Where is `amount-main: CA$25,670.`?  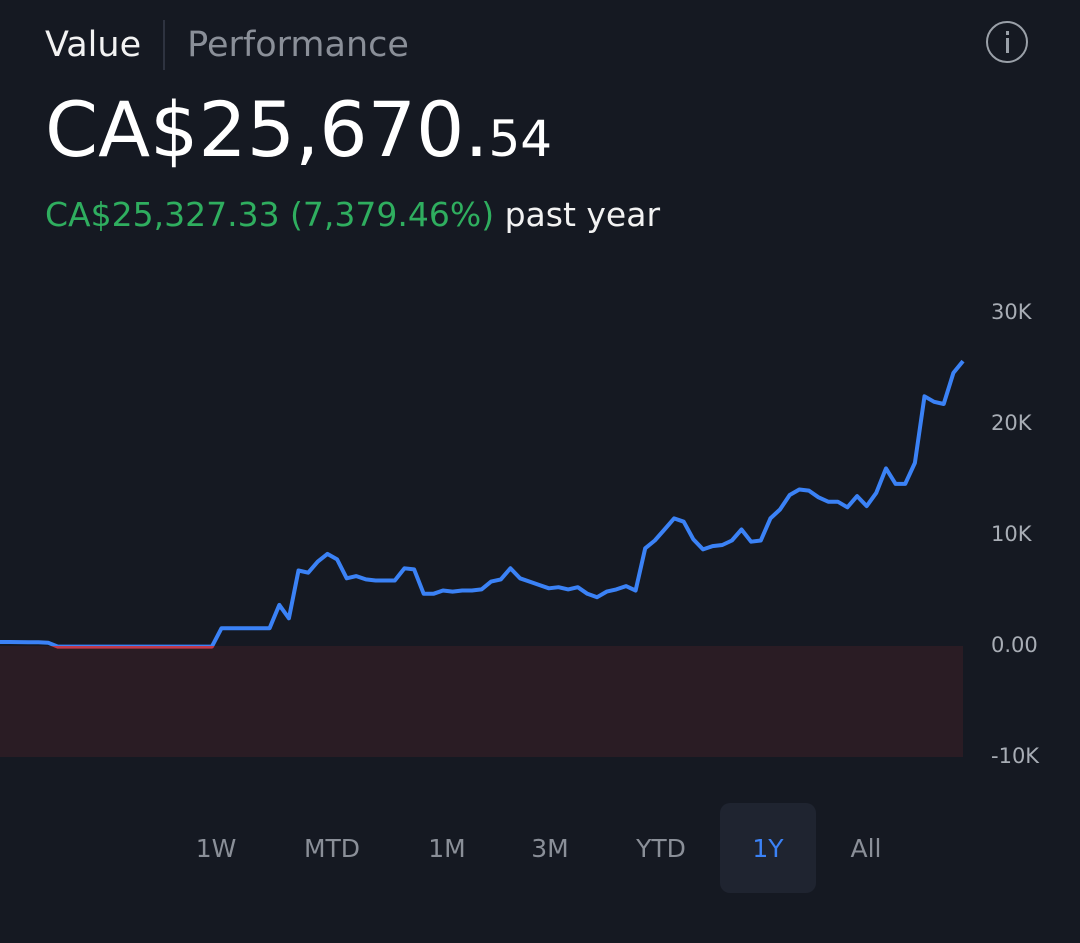 amount-main: CA$25,670. is located at coordinates (267, 129).